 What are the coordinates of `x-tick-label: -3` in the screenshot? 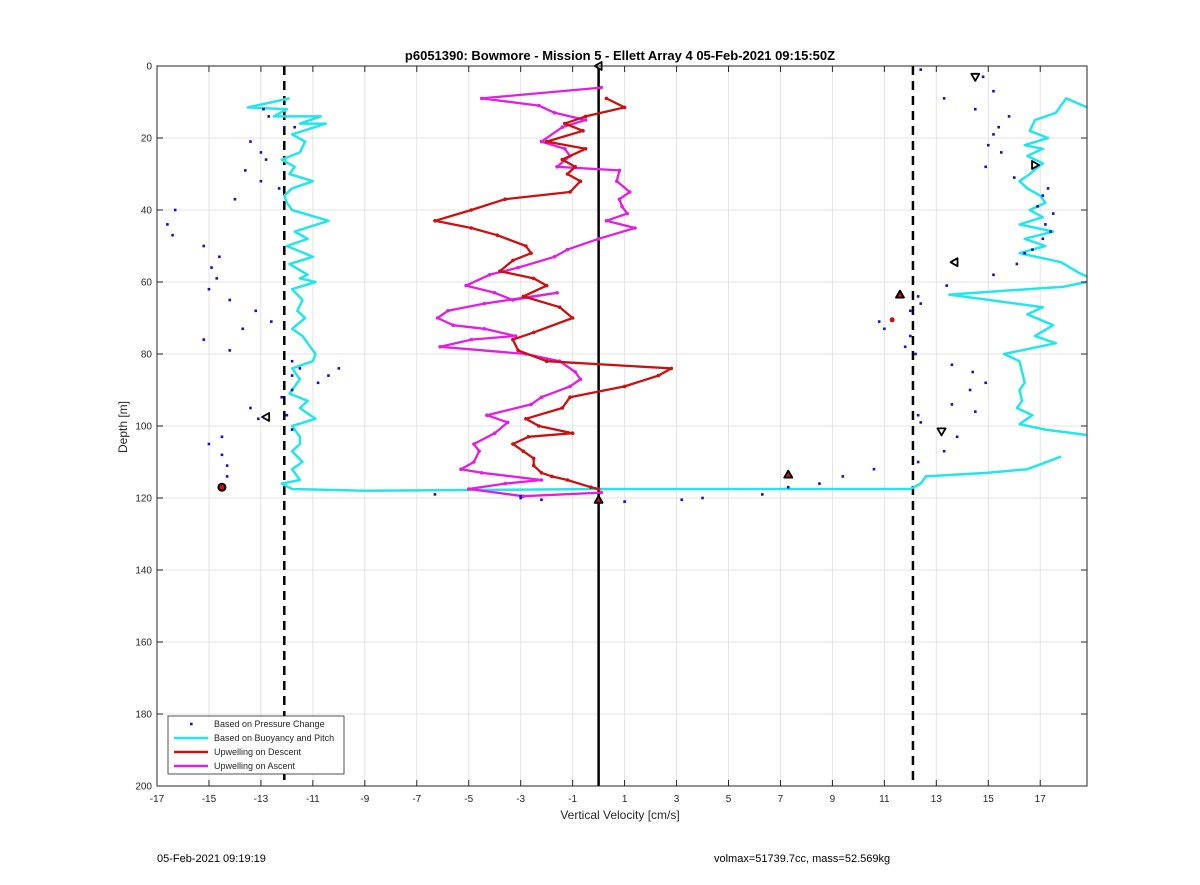 It's located at (520, 799).